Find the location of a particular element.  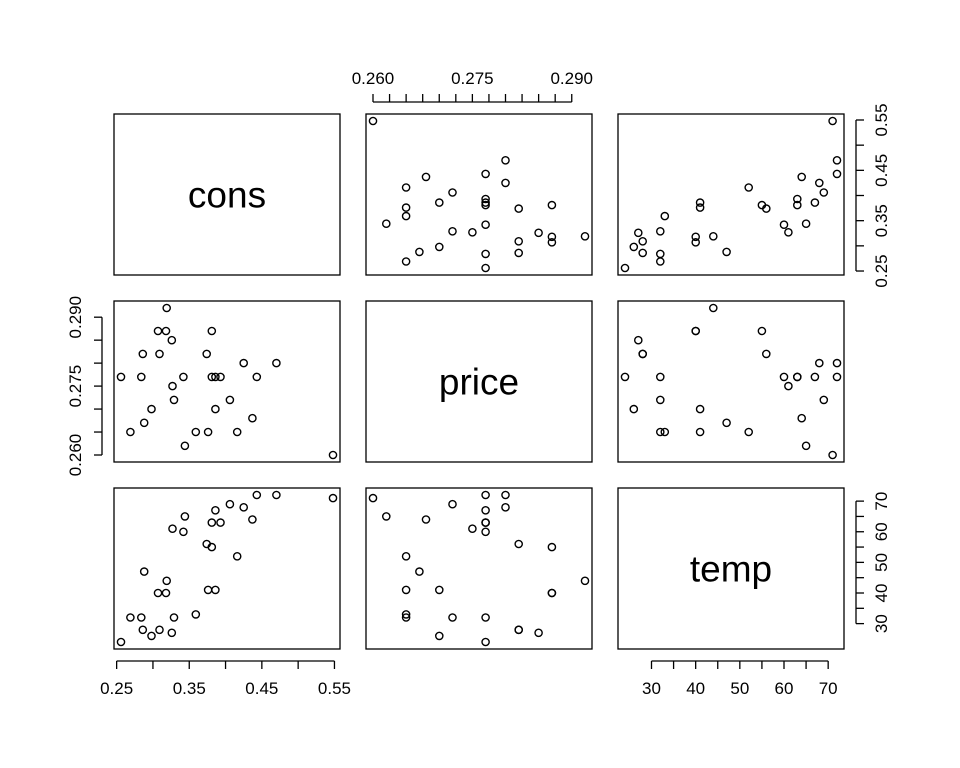

variable-label-price: price is located at coordinates (479, 382).